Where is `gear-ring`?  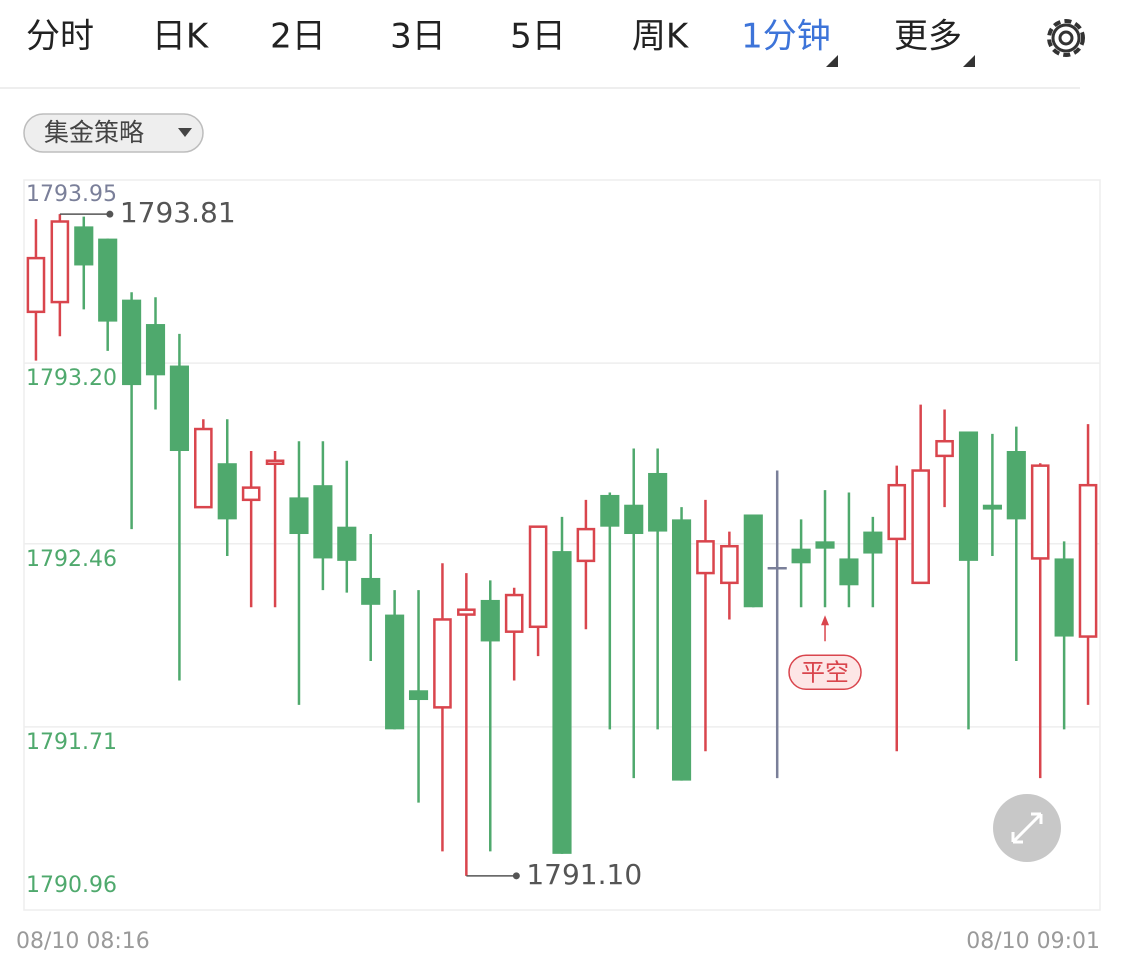 gear-ring is located at coordinates (1066, 38).